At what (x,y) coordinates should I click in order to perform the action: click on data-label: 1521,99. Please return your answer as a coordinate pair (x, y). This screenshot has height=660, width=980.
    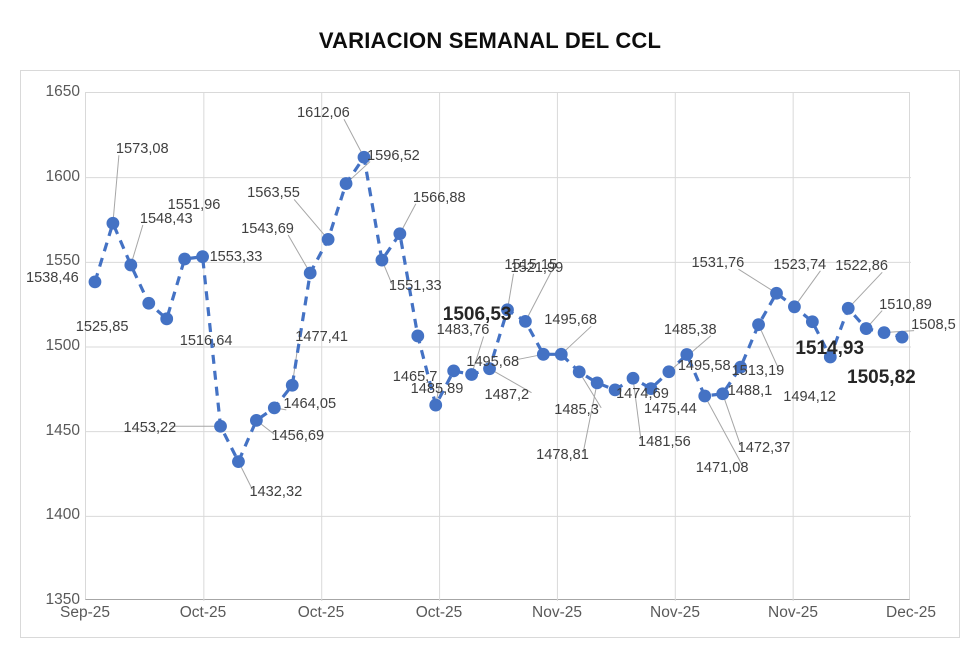
    Looking at the image, I should click on (537, 267).